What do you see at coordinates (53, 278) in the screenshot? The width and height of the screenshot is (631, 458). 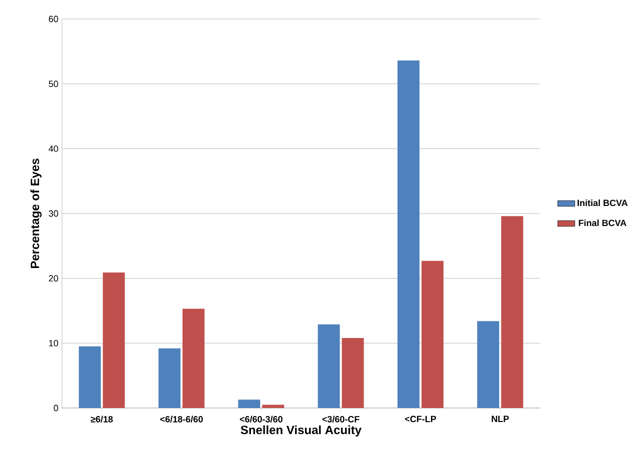 I see `y-tick-label: 20` at bounding box center [53, 278].